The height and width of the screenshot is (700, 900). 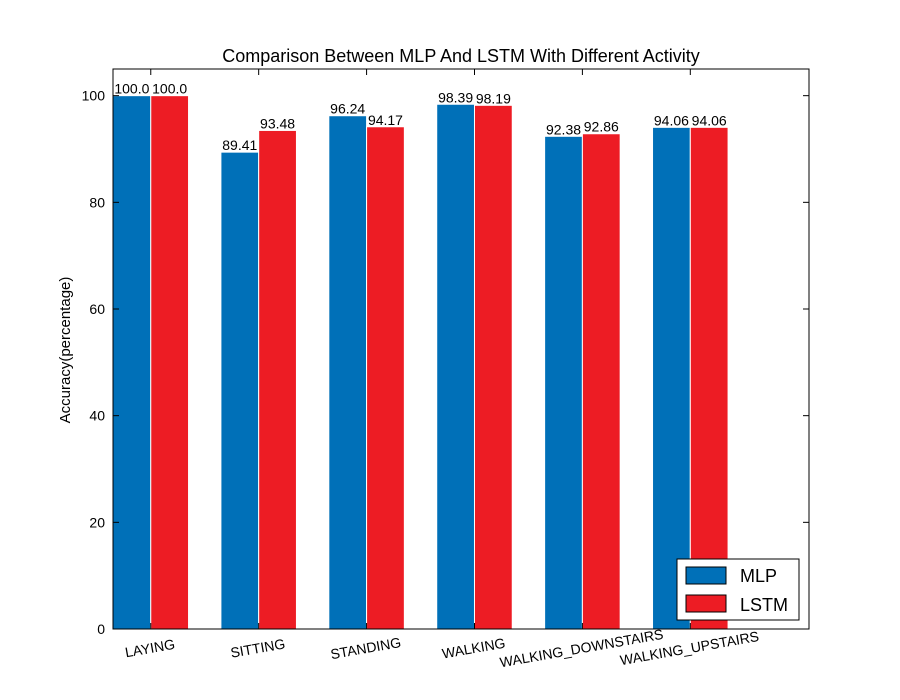 I want to click on data-label-lstm-laying: 100.0, so click(x=169, y=89).